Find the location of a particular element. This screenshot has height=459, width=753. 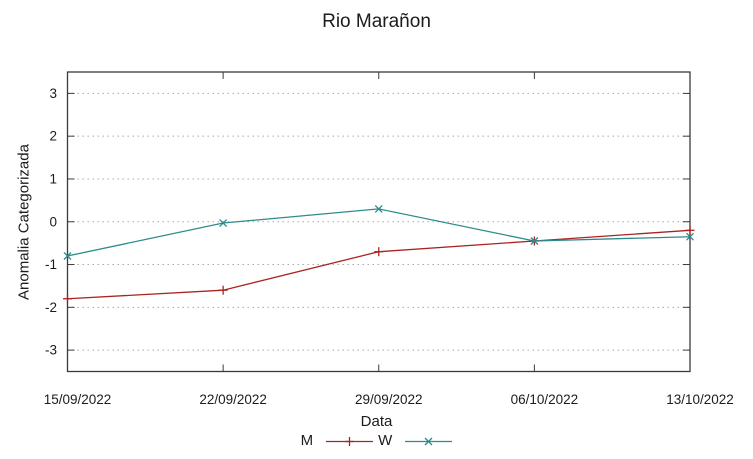

y-tick-label: -2 is located at coordinates (51, 307).